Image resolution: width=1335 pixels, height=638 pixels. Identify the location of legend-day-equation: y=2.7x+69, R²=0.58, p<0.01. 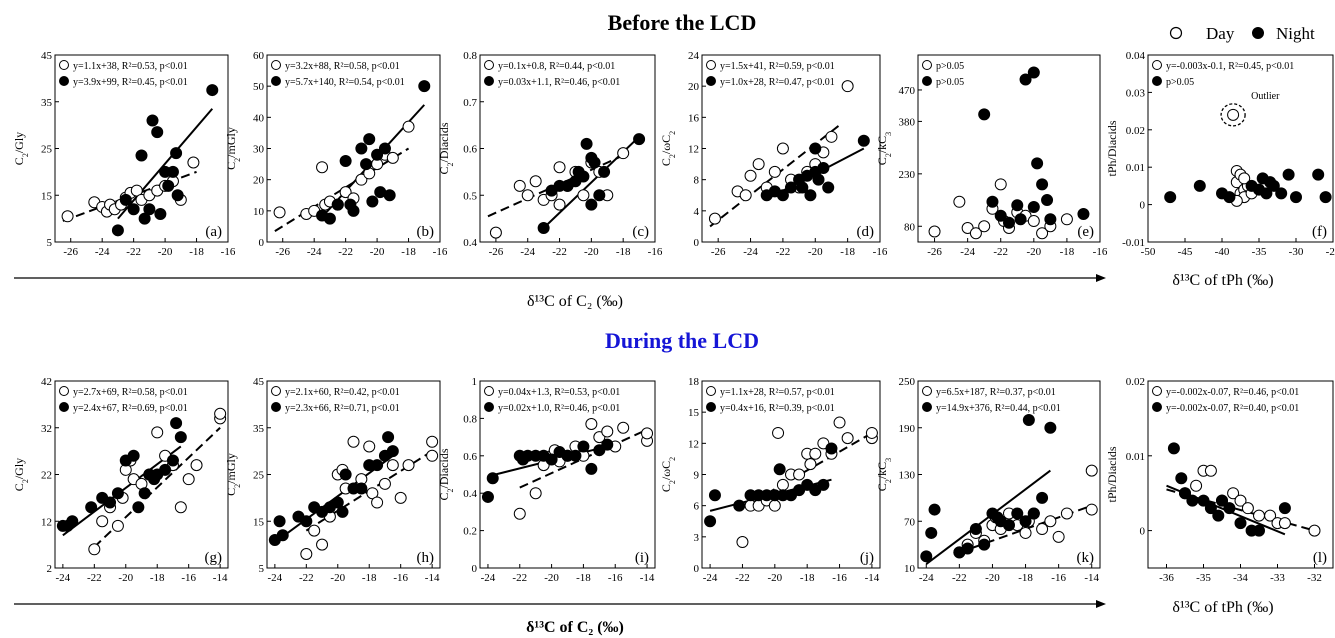
(130, 392).